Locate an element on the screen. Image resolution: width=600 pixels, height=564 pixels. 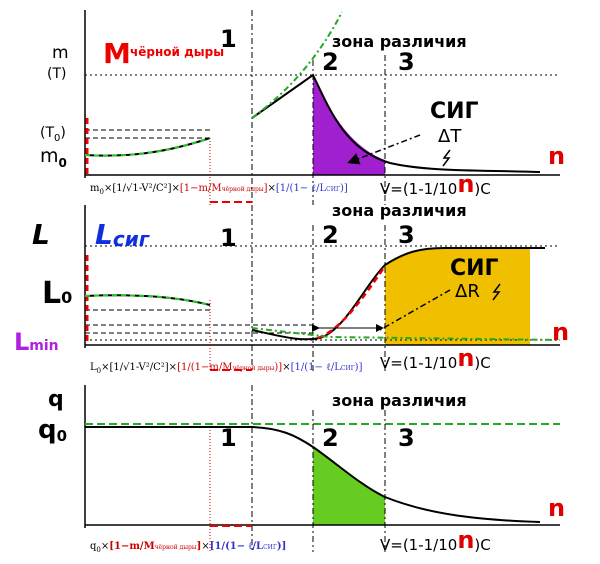
y-label: q0 is located at coordinates (52, 430).